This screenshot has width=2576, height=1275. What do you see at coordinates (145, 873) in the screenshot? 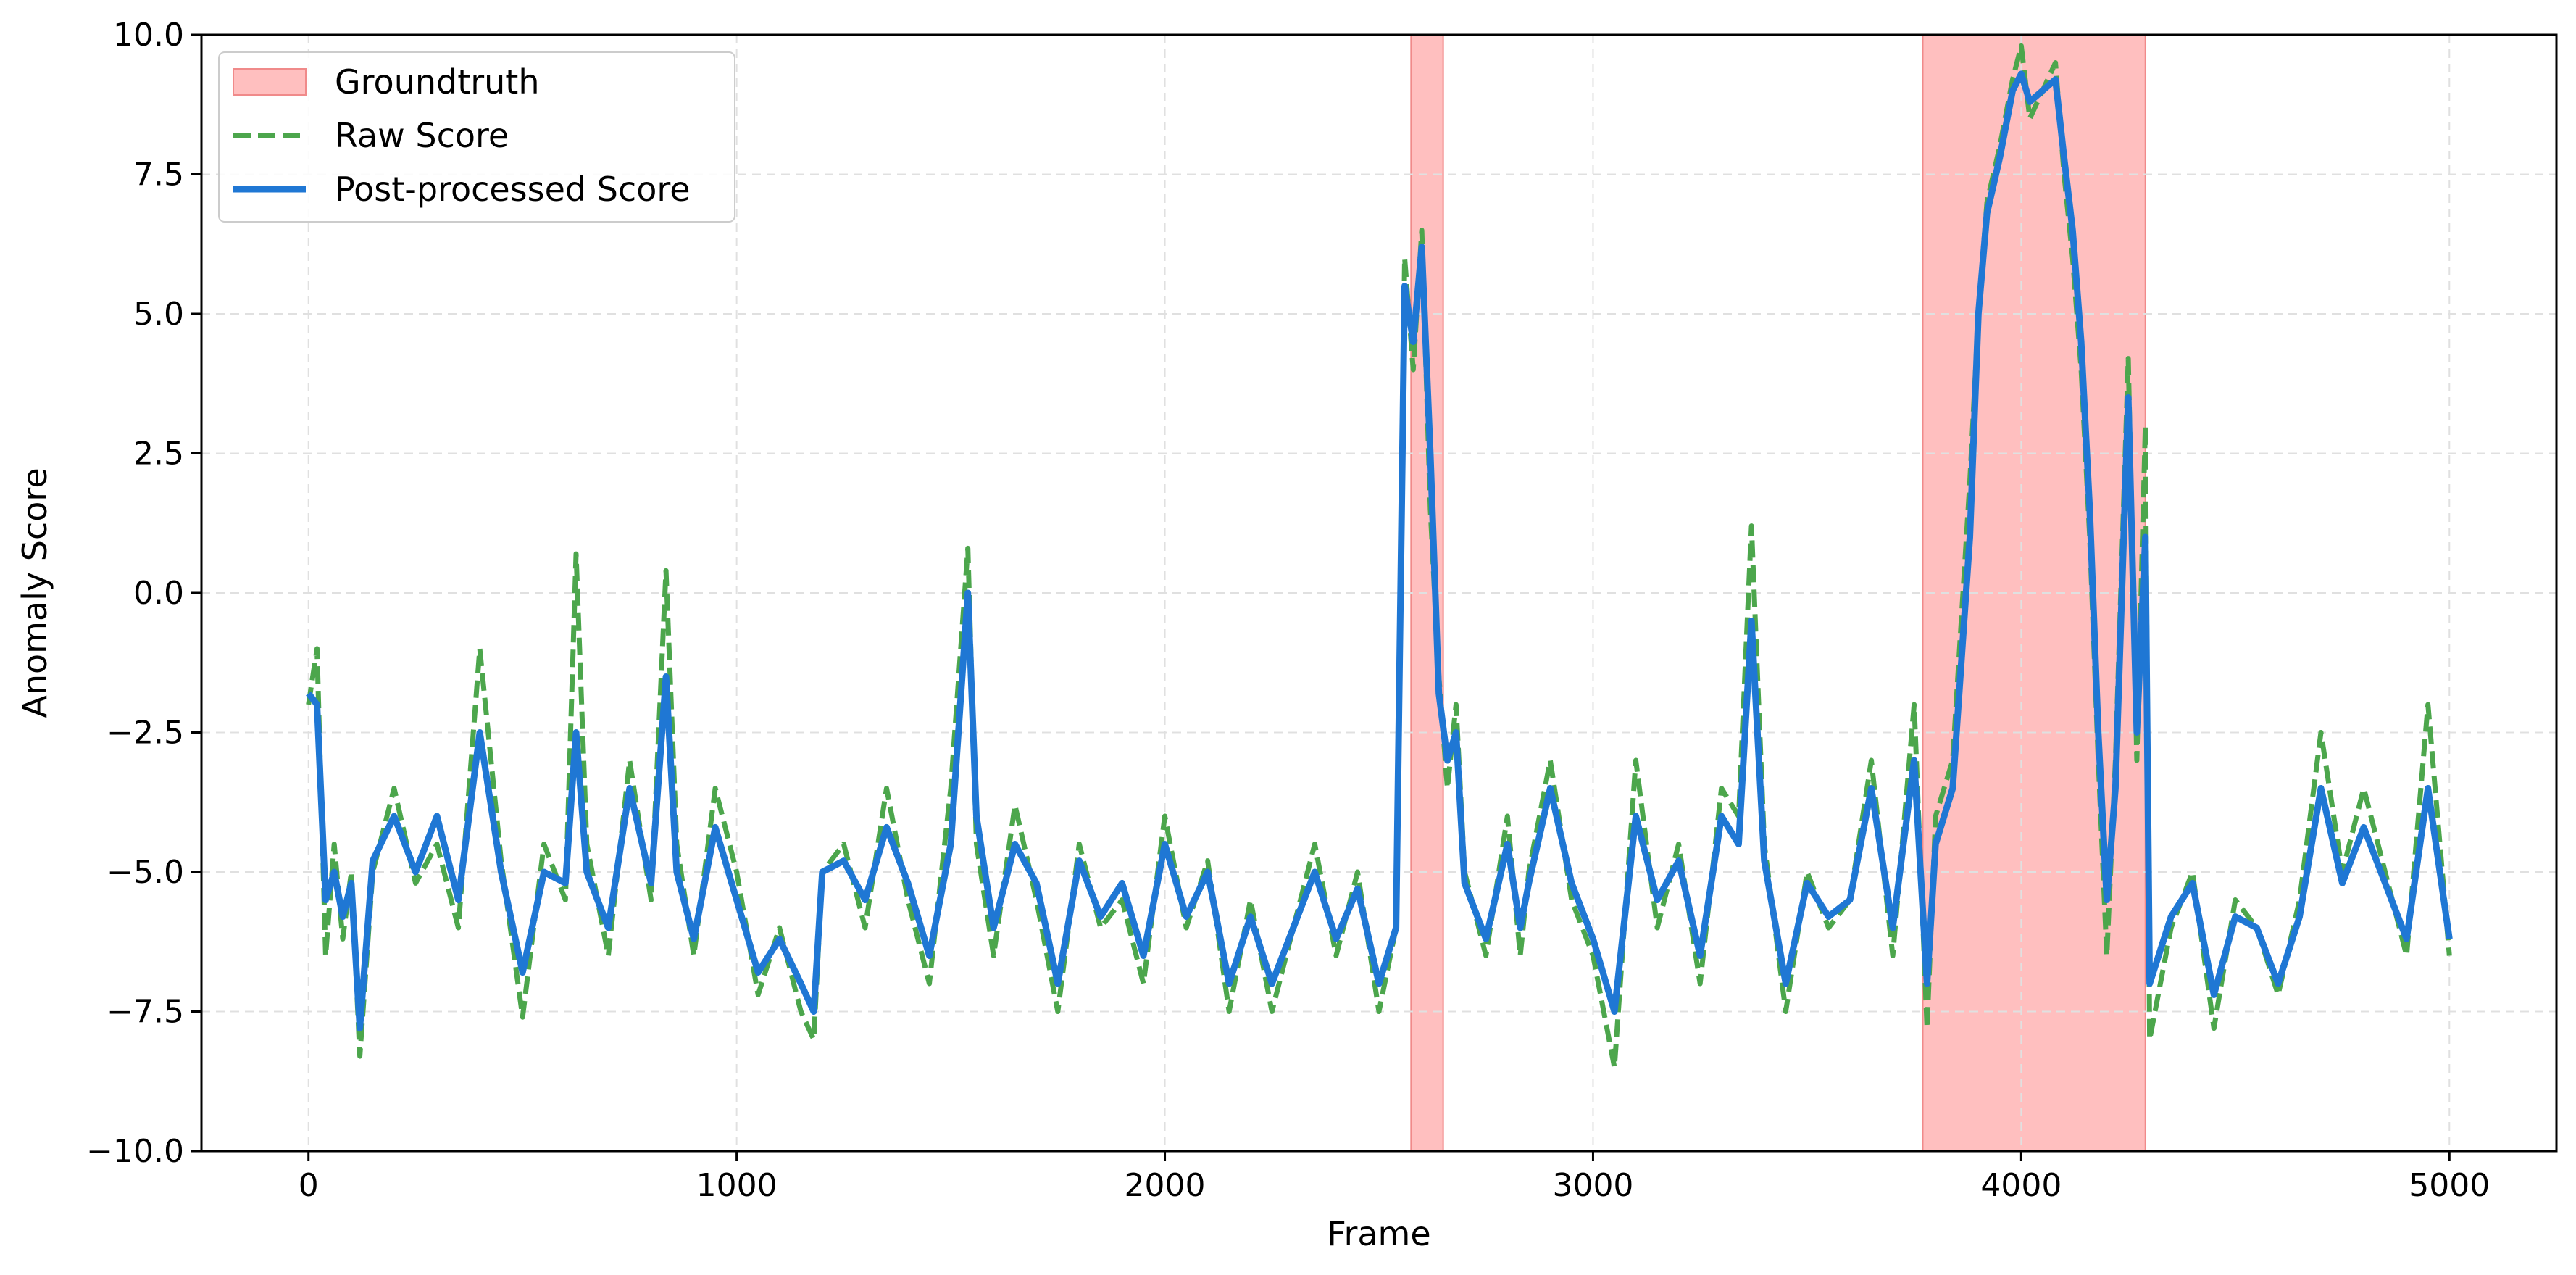
I see `y-tick-label: −5.0` at bounding box center [145, 873].